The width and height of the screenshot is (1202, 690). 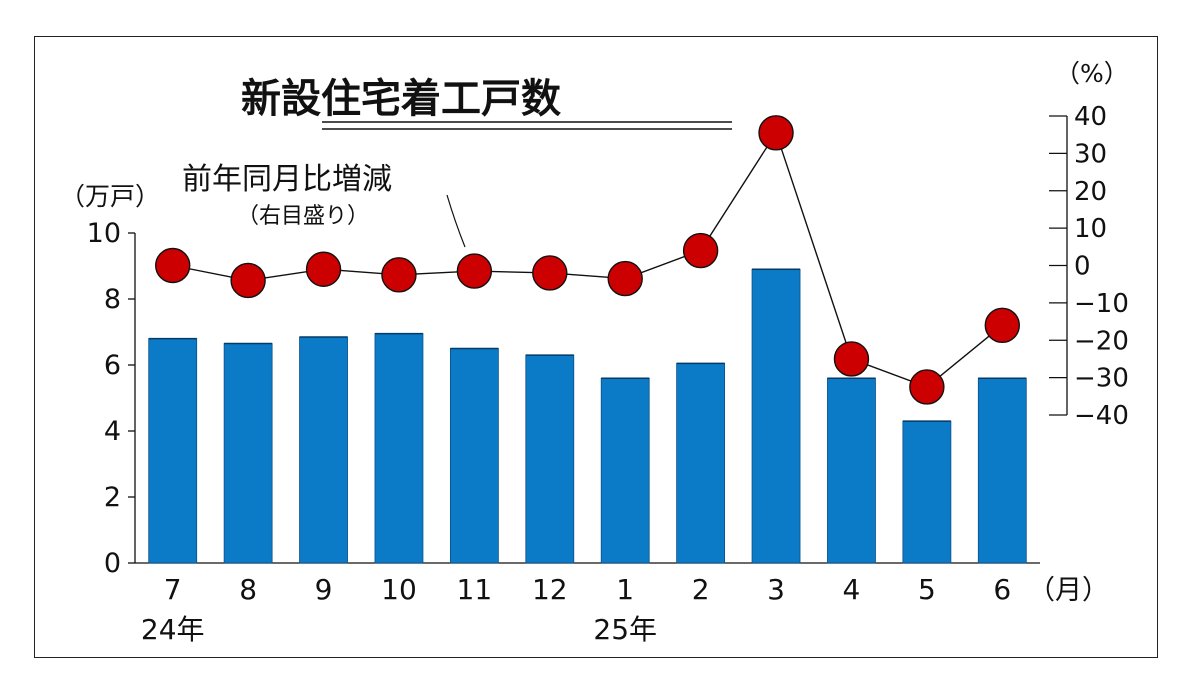 I want to click on x-tick-label: 8, so click(x=248, y=589).